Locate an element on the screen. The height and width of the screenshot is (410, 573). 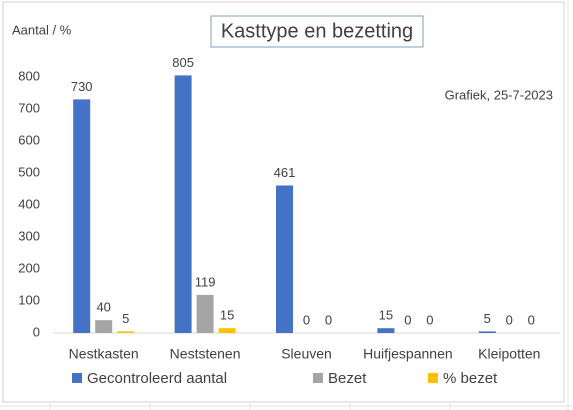
chart-title: Kasttype en bezetting is located at coordinates (317, 31).